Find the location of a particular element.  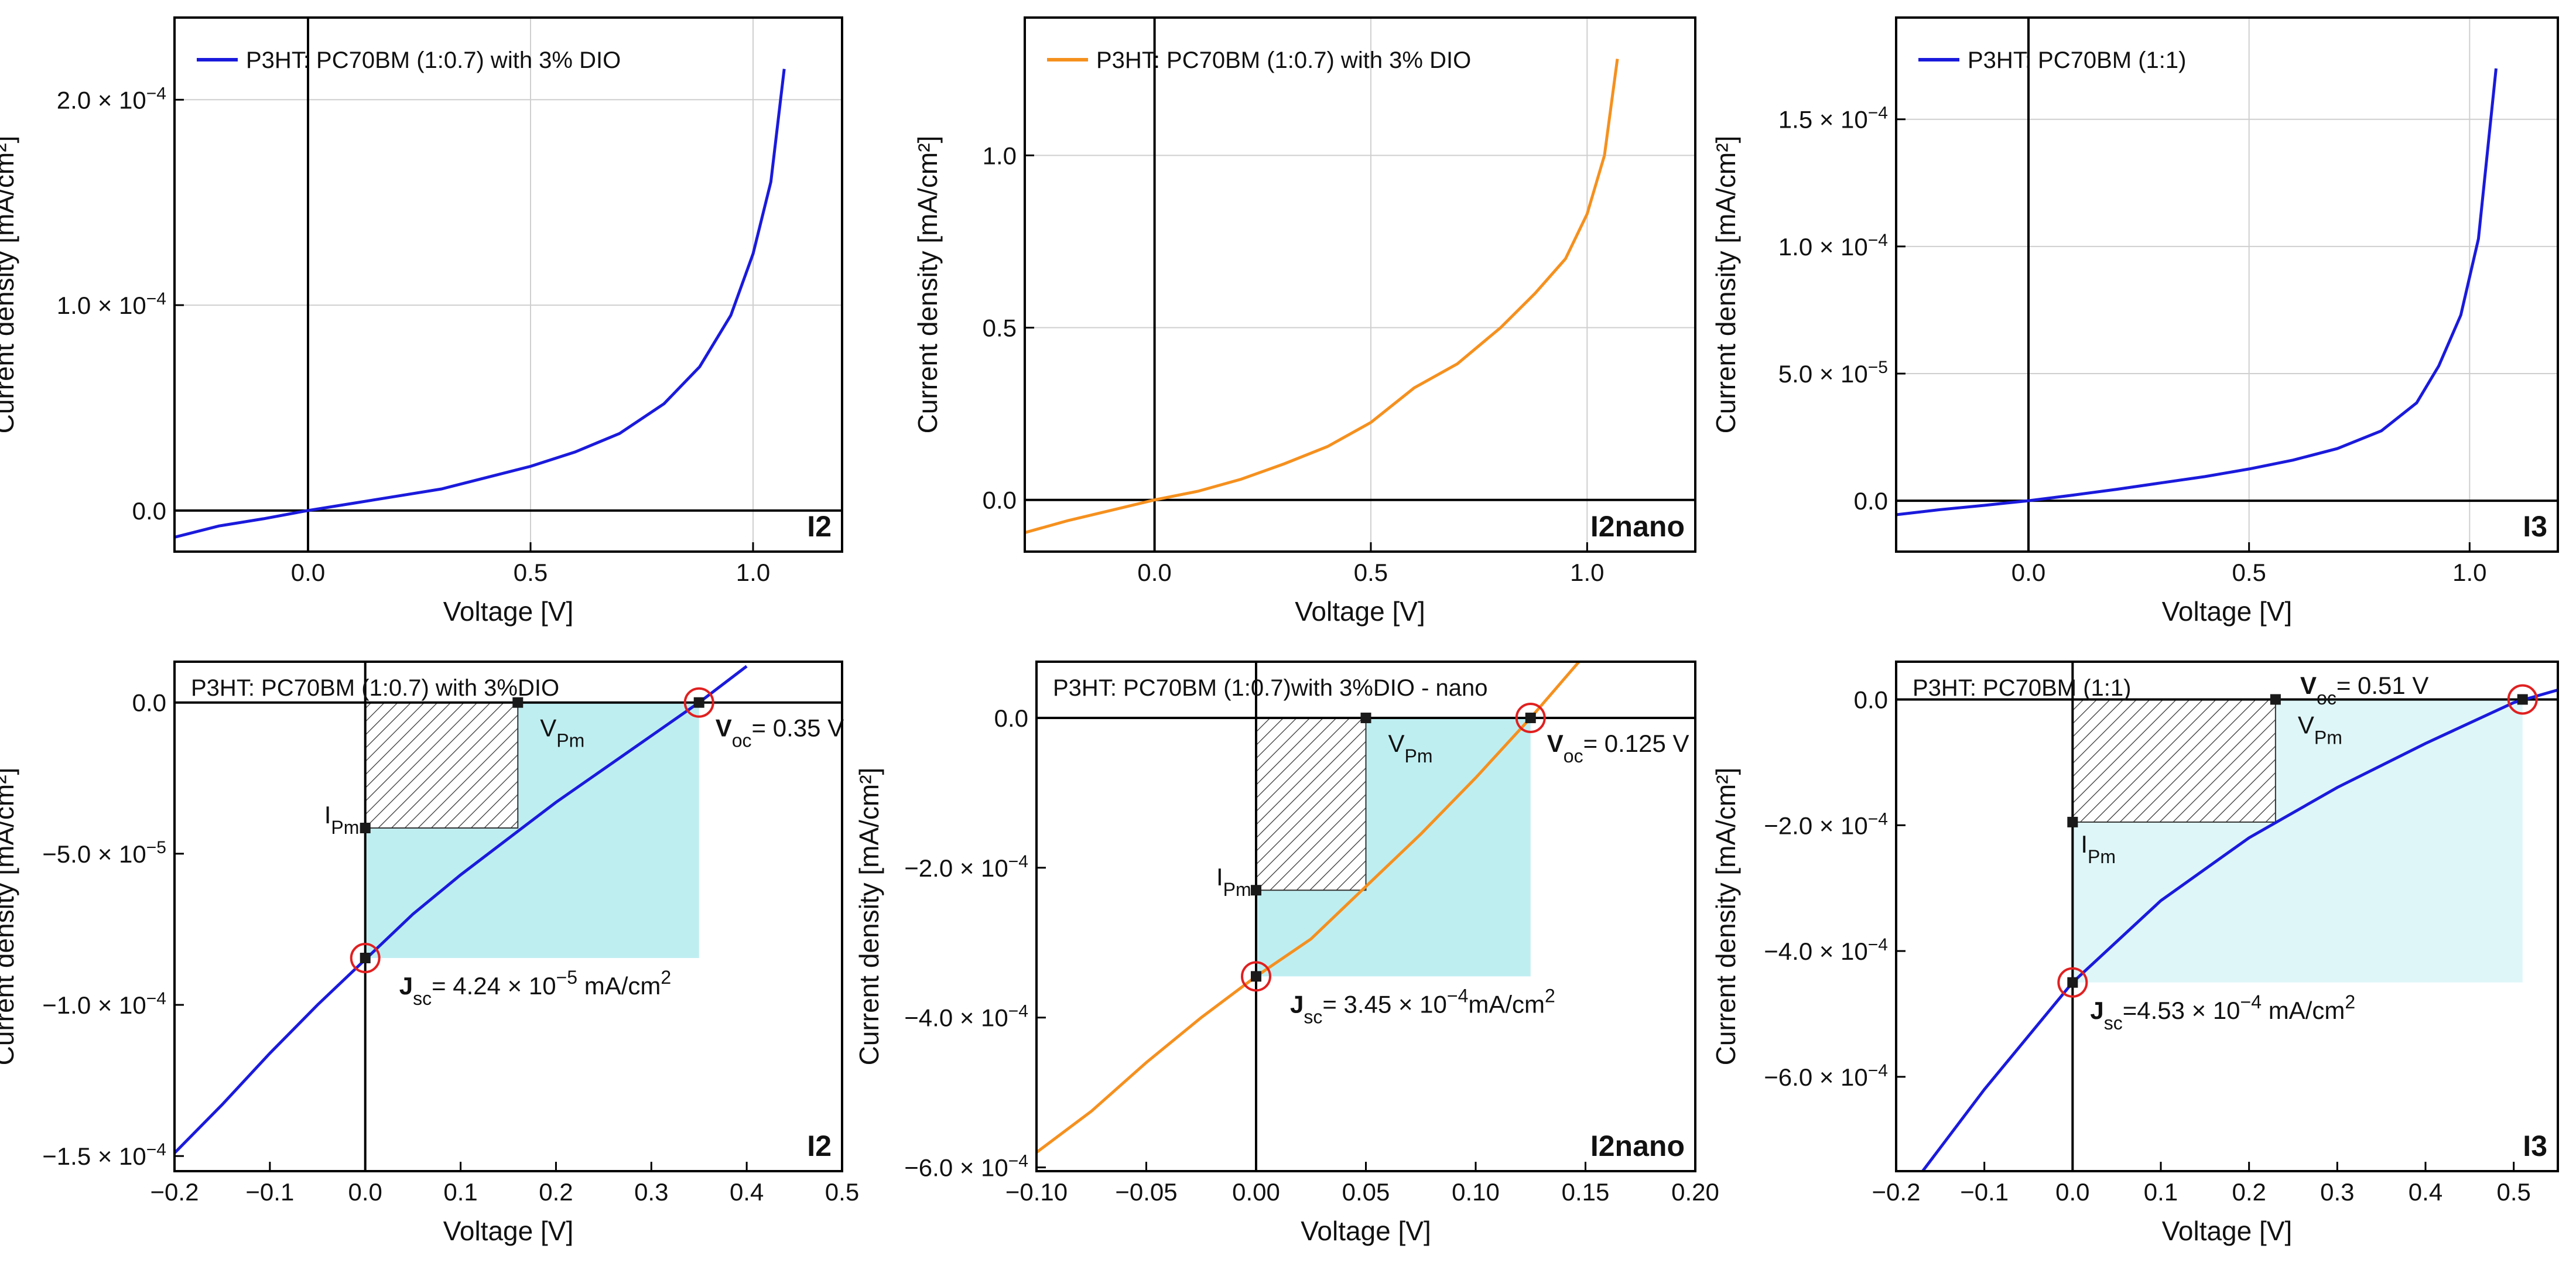

panel-caption: P3HT: PC70BM (1:0.7)with 3%DIO - nano is located at coordinates (1270, 688).